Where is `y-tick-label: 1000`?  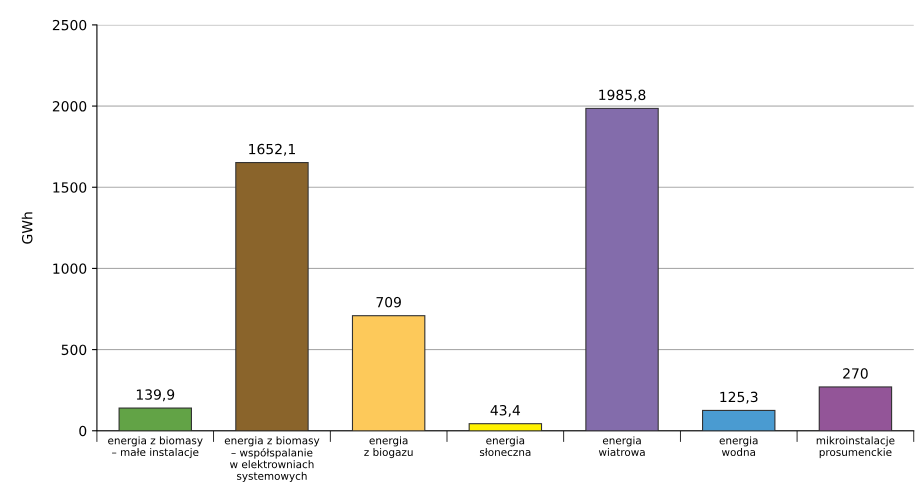 y-tick-label: 1000 is located at coordinates (69, 268).